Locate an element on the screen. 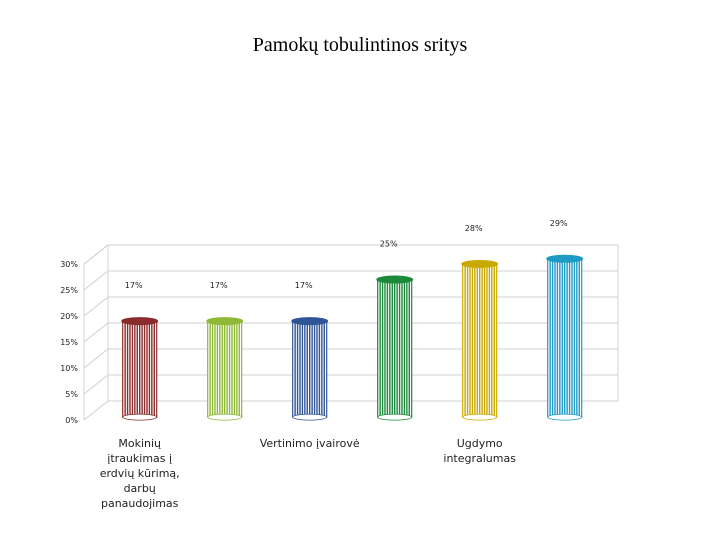  category-label: Vertinimo įvairovė is located at coordinates (309, 443).